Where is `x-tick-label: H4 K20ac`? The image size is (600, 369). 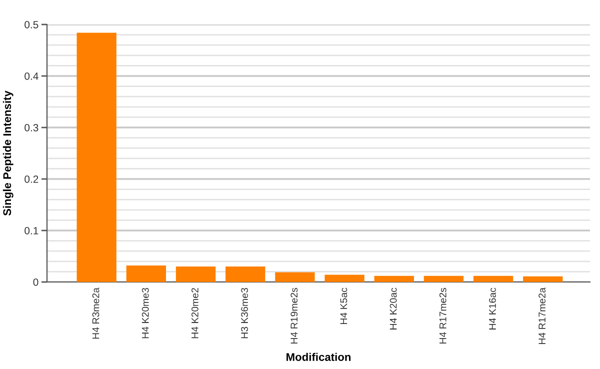
x-tick-label: H4 K20ac is located at coordinates (393, 309).